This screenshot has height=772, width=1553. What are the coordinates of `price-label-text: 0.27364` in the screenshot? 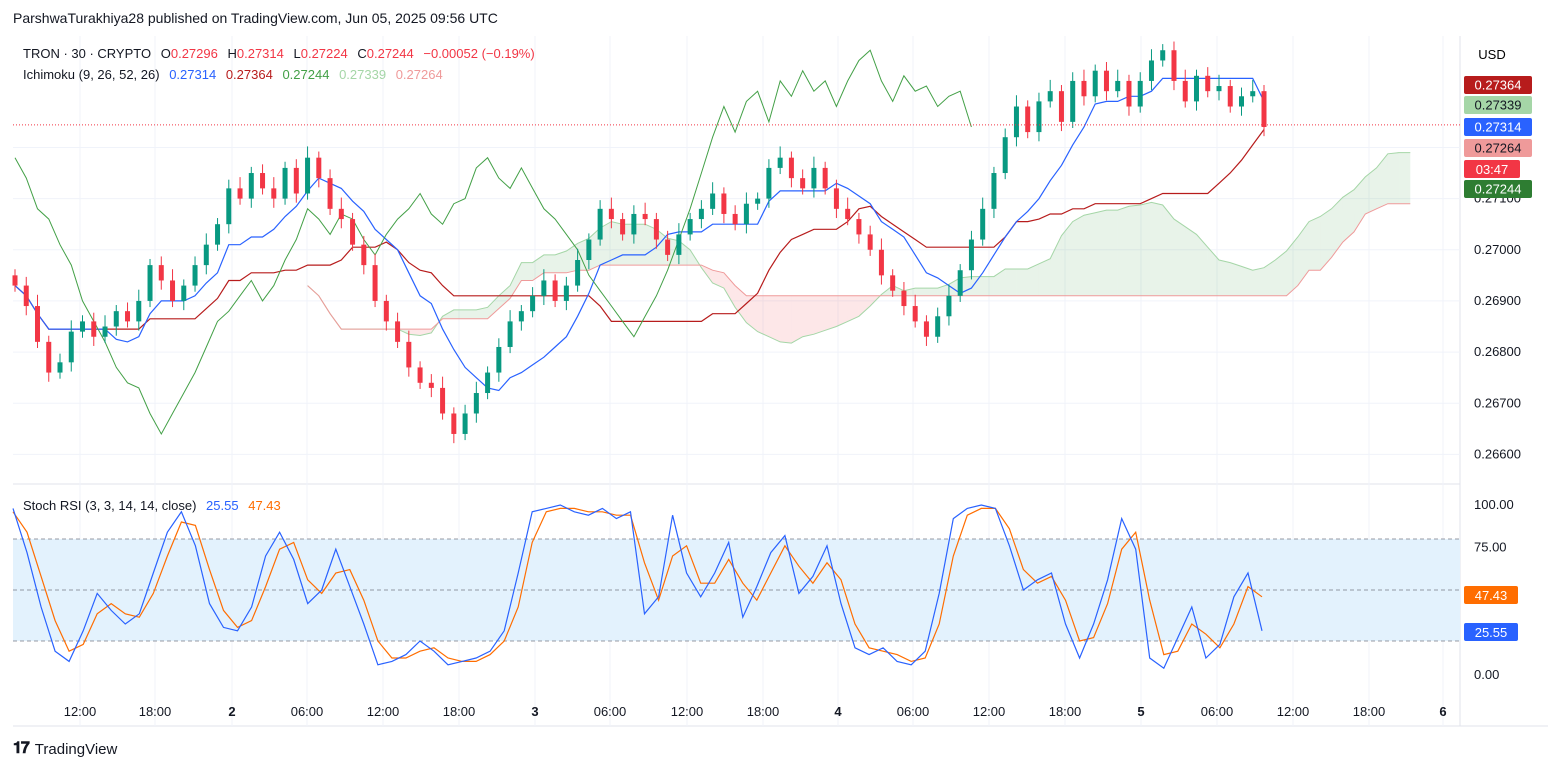 It's located at (1498, 85).